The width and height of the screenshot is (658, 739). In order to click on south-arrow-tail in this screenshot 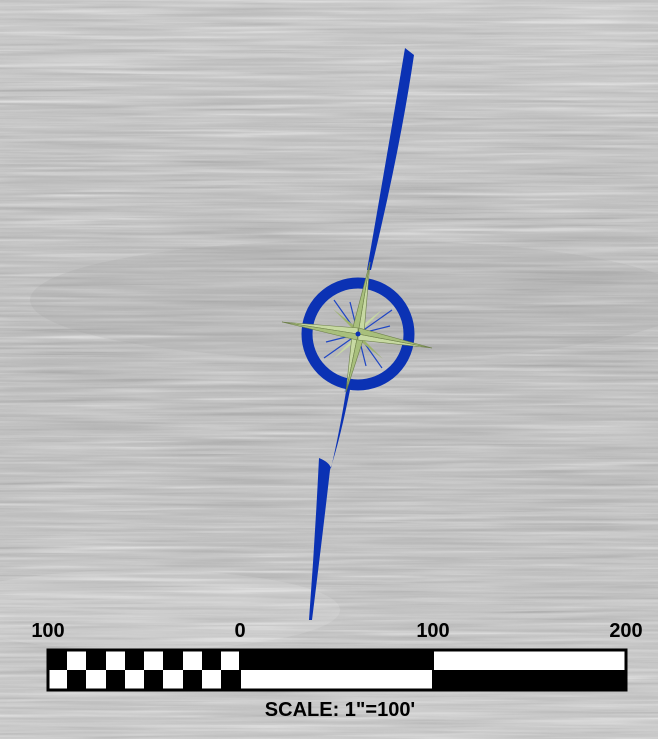, I will do `click(330, 502)`.